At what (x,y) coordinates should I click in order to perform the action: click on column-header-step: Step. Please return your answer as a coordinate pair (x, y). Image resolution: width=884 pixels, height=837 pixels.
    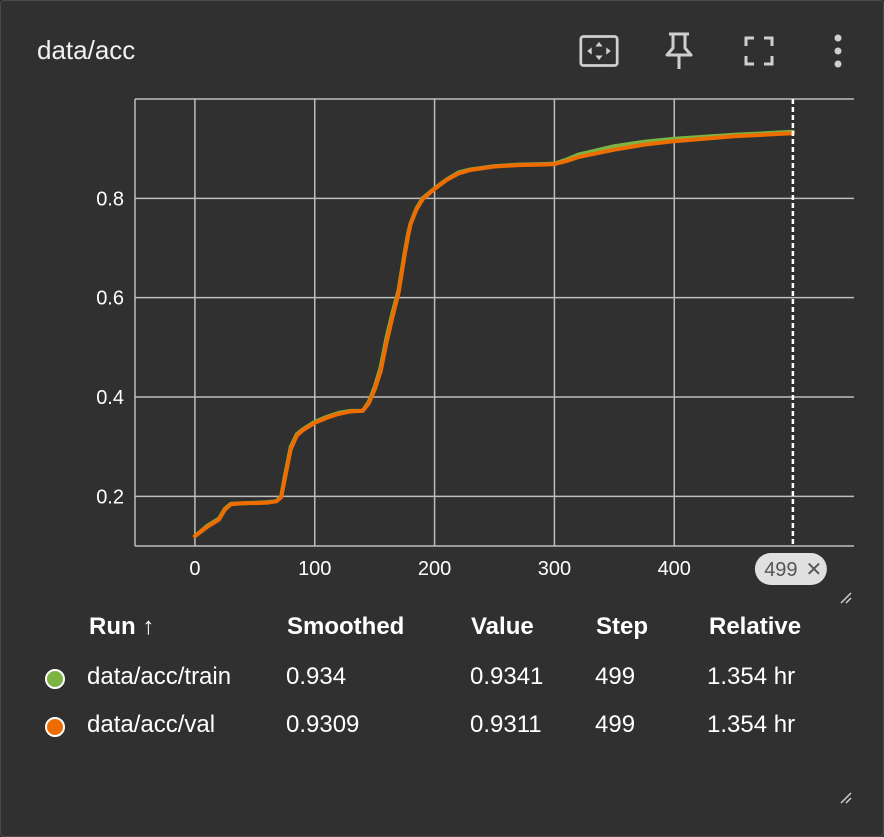
    Looking at the image, I should click on (622, 626).